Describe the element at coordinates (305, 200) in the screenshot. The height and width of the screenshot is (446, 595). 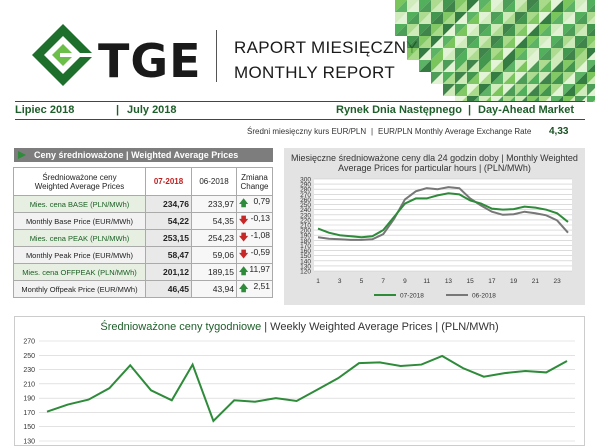
I see `y-tick-label: 260` at that location.